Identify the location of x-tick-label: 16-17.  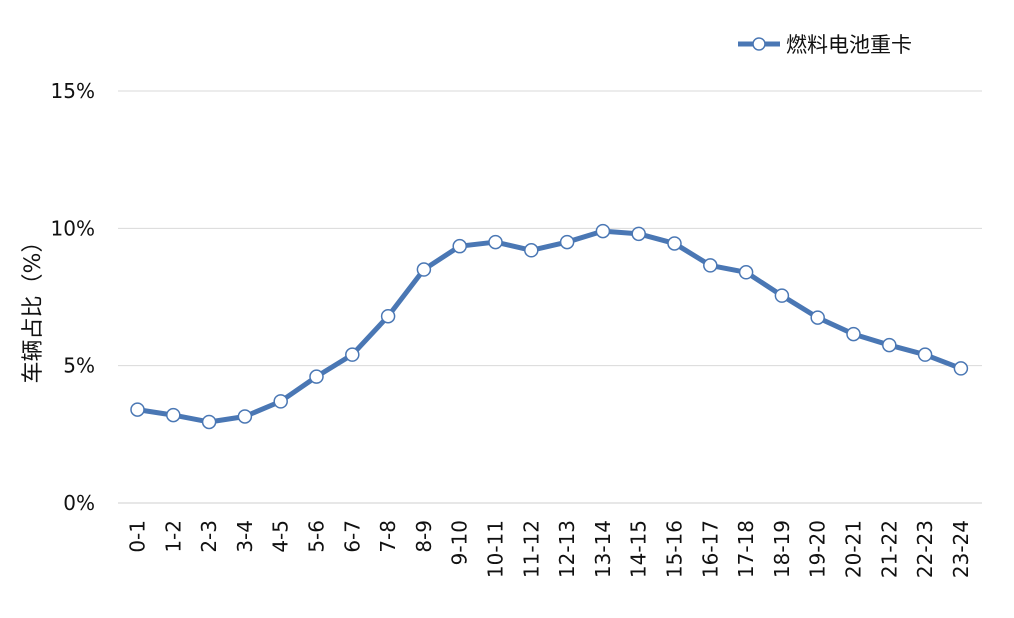
(710, 549).